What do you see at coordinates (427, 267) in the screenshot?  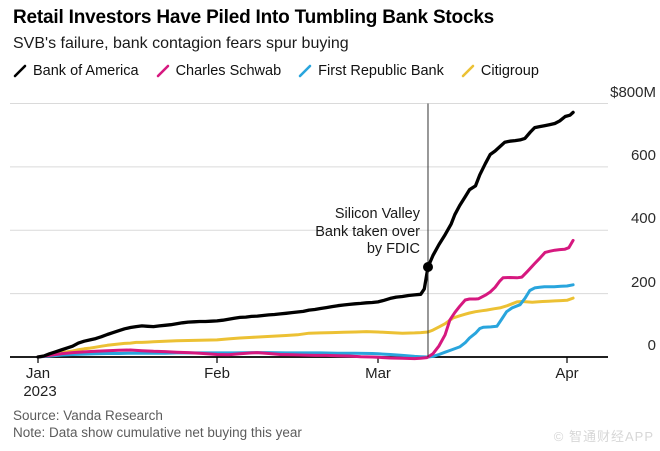 I see `event-marker-dot` at bounding box center [427, 267].